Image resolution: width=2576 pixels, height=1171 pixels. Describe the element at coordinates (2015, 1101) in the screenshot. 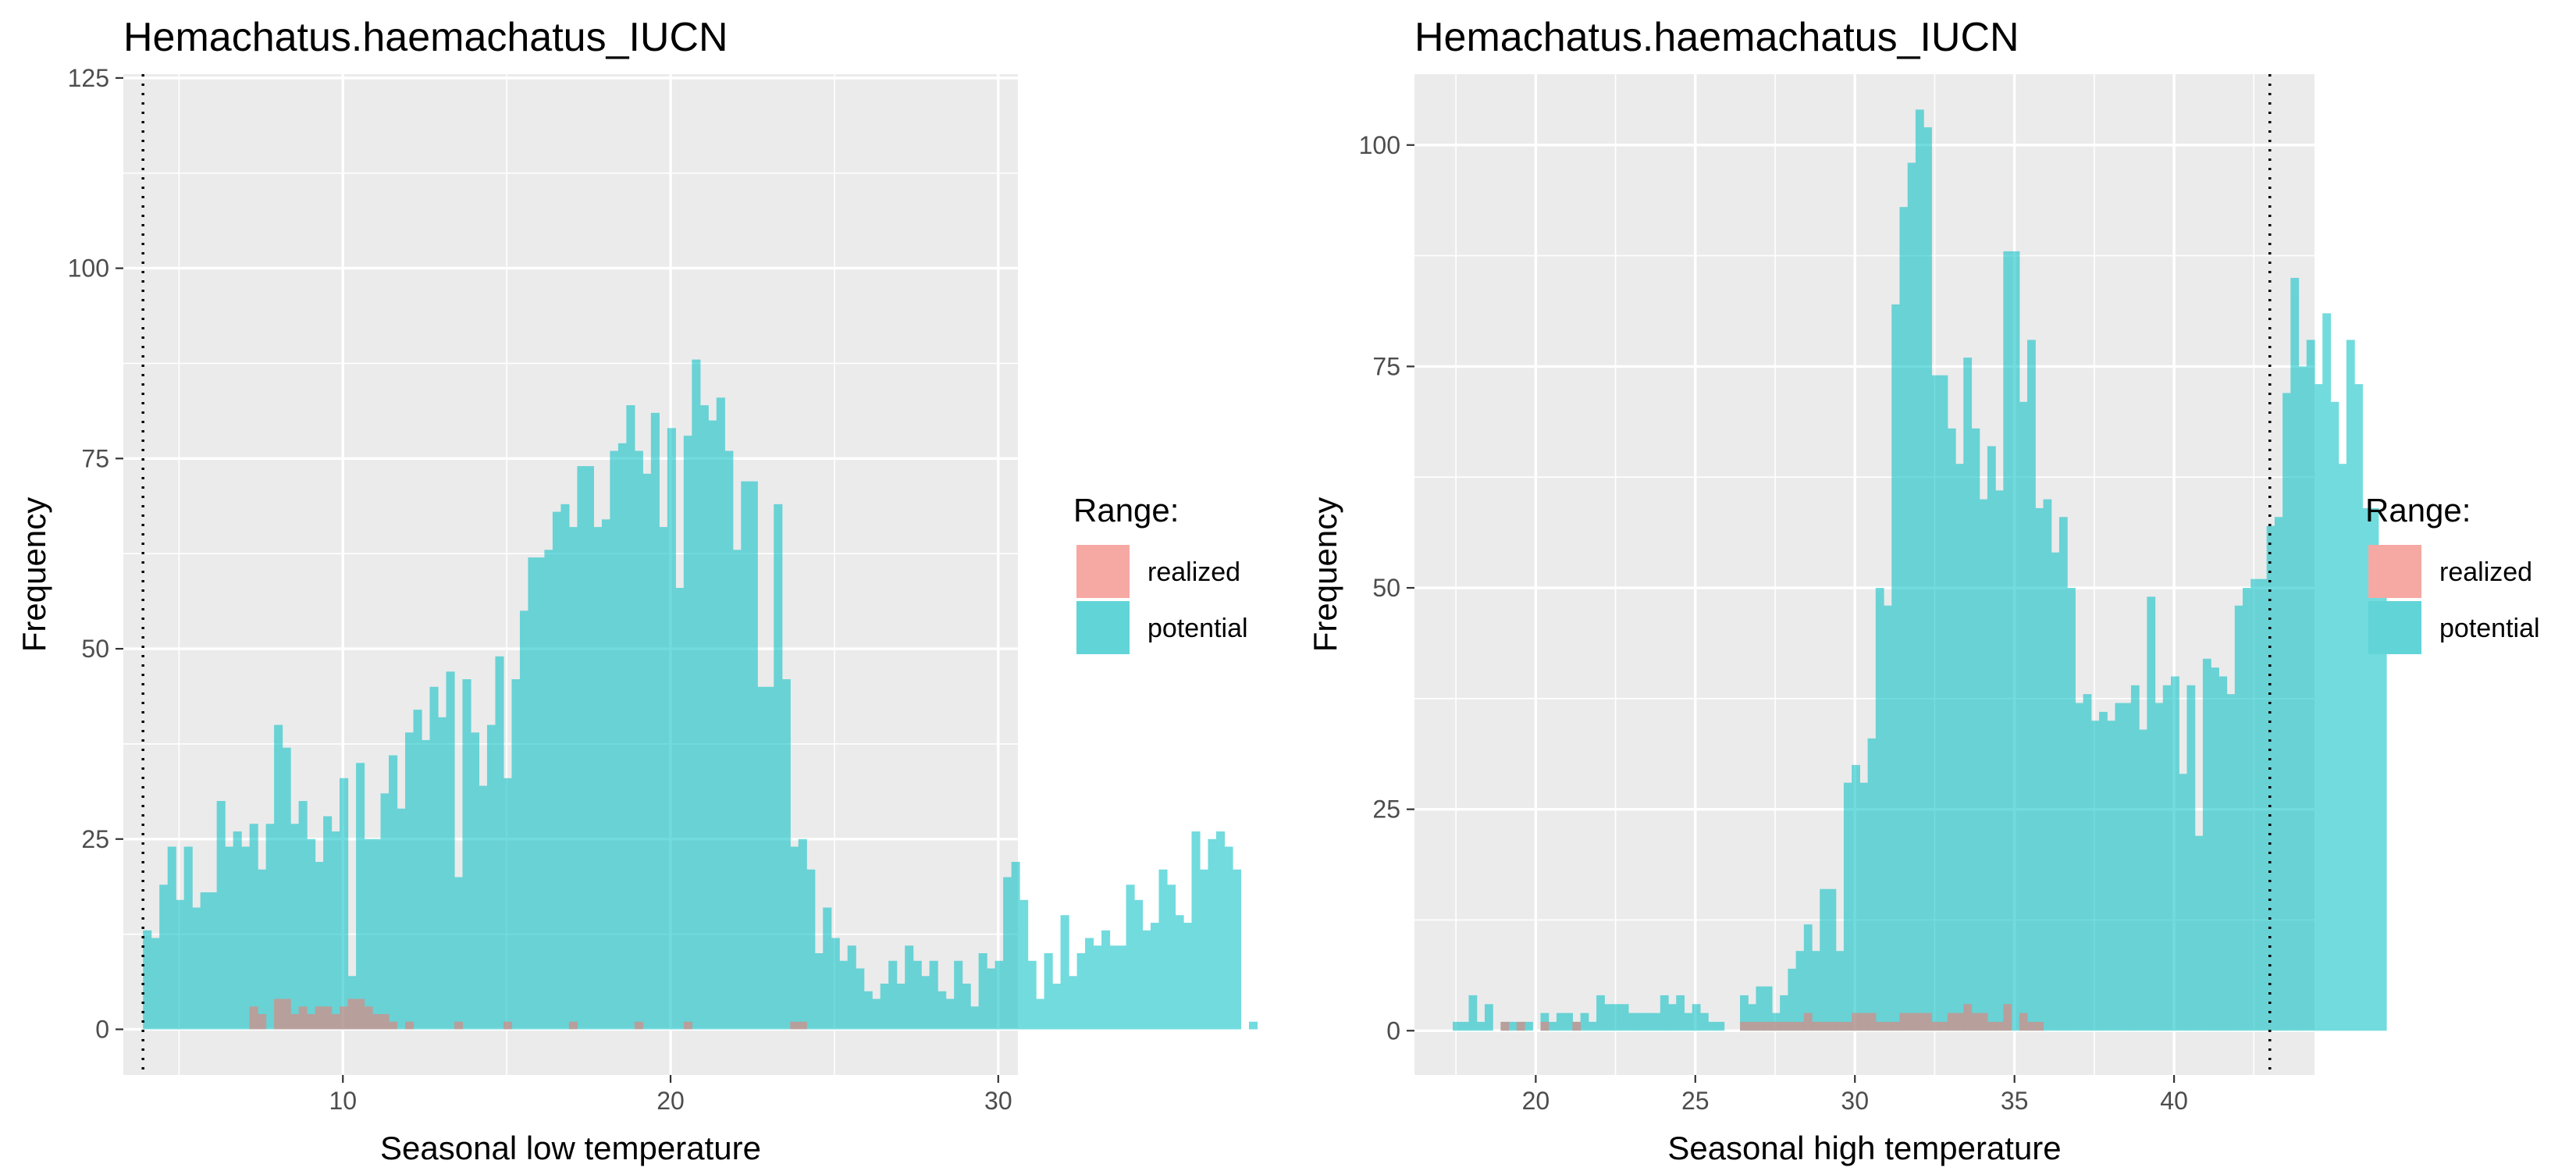

I see `x-tick-label: 35` at that location.